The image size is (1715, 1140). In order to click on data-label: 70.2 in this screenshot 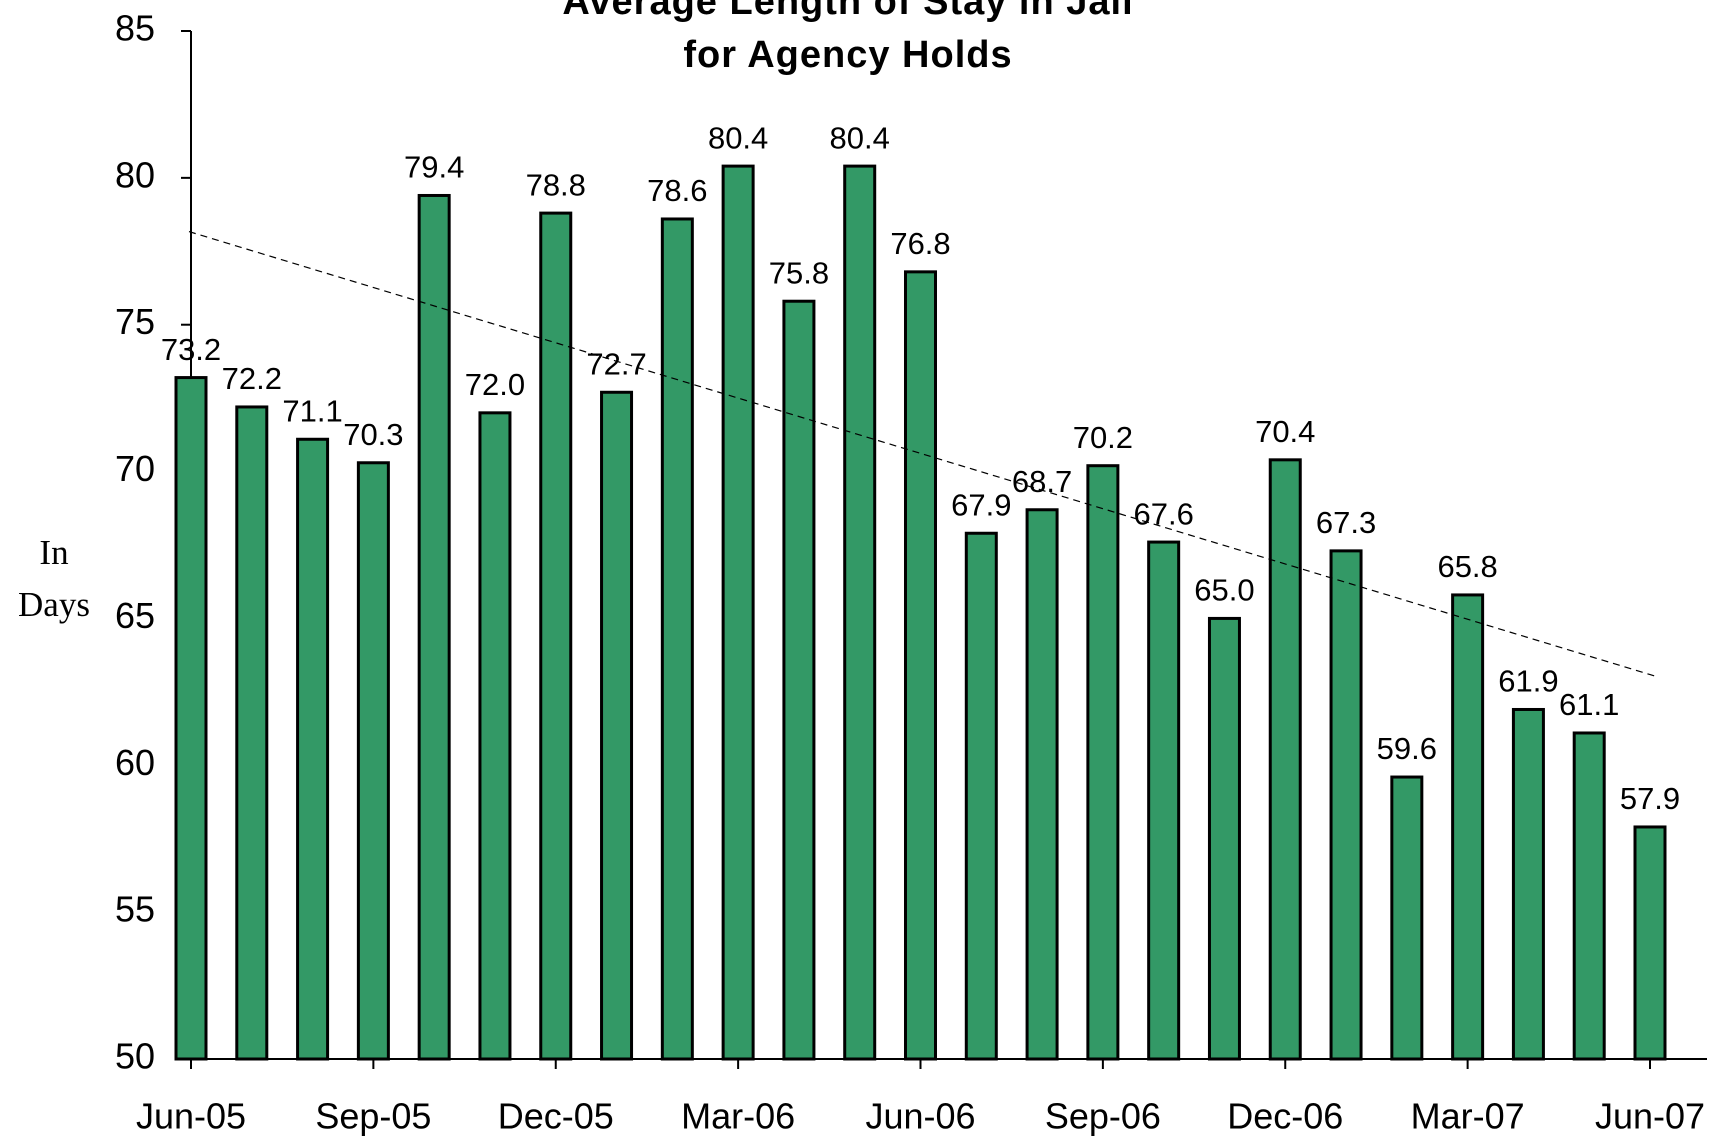, I will do `click(1103, 437)`.